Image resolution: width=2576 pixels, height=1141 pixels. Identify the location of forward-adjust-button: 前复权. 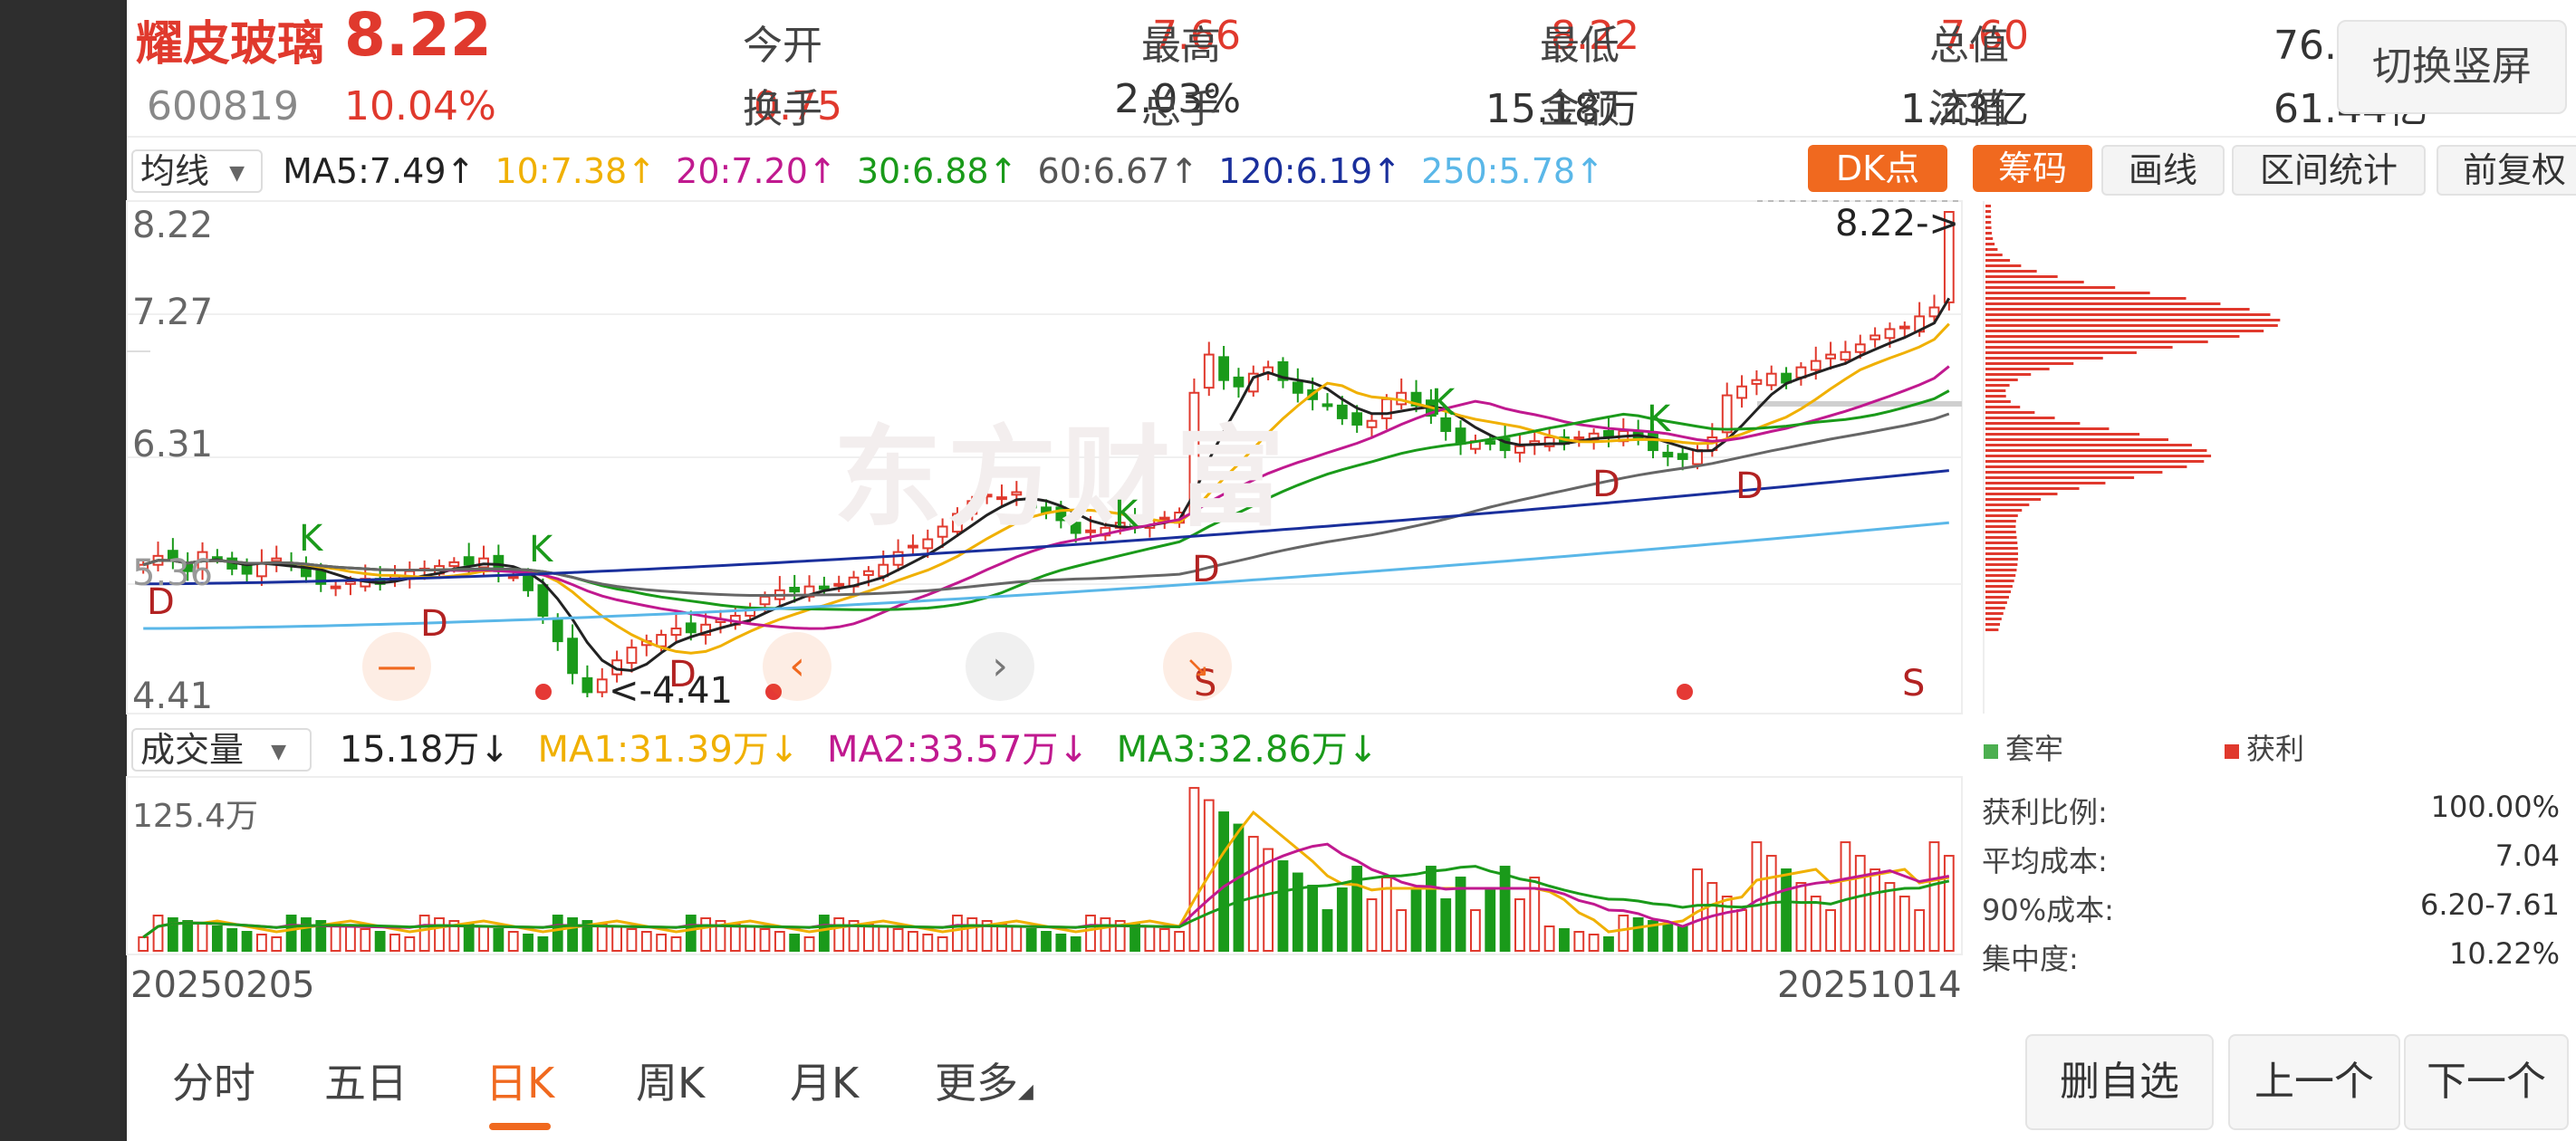
(2506, 171).